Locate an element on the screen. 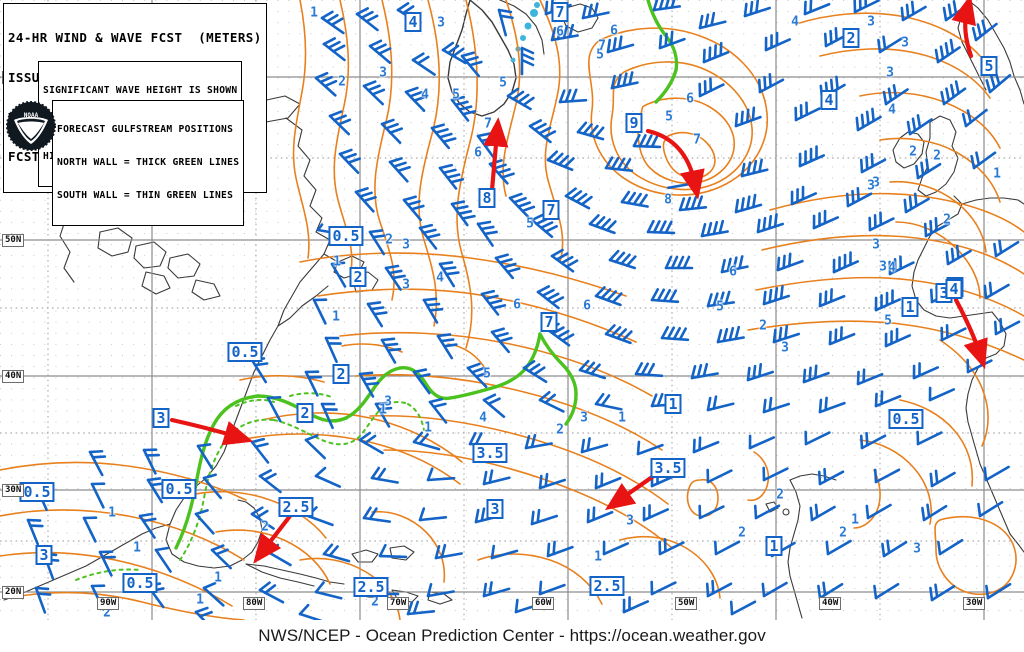  wave-height-callout: 8 is located at coordinates (487, 198).